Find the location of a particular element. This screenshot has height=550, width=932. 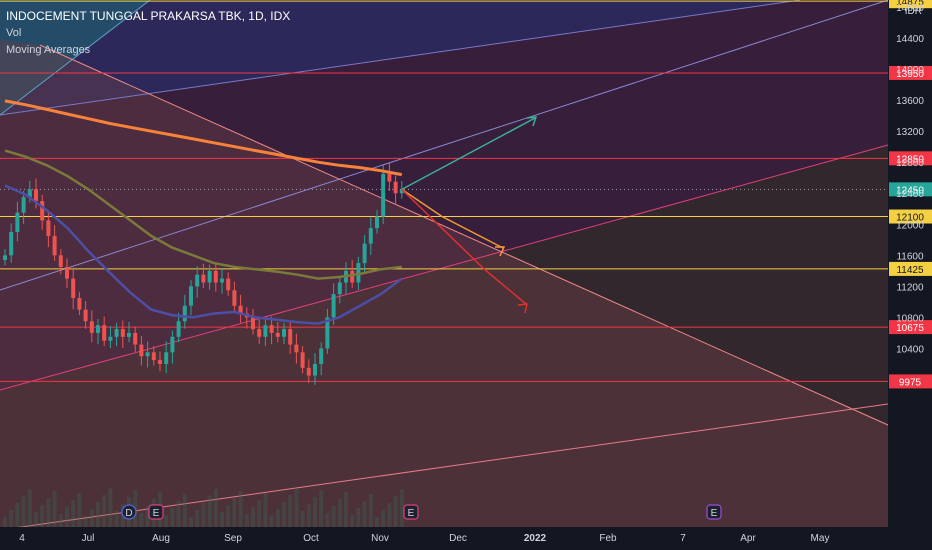

y-tick-label: 11600 is located at coordinates (910, 256).